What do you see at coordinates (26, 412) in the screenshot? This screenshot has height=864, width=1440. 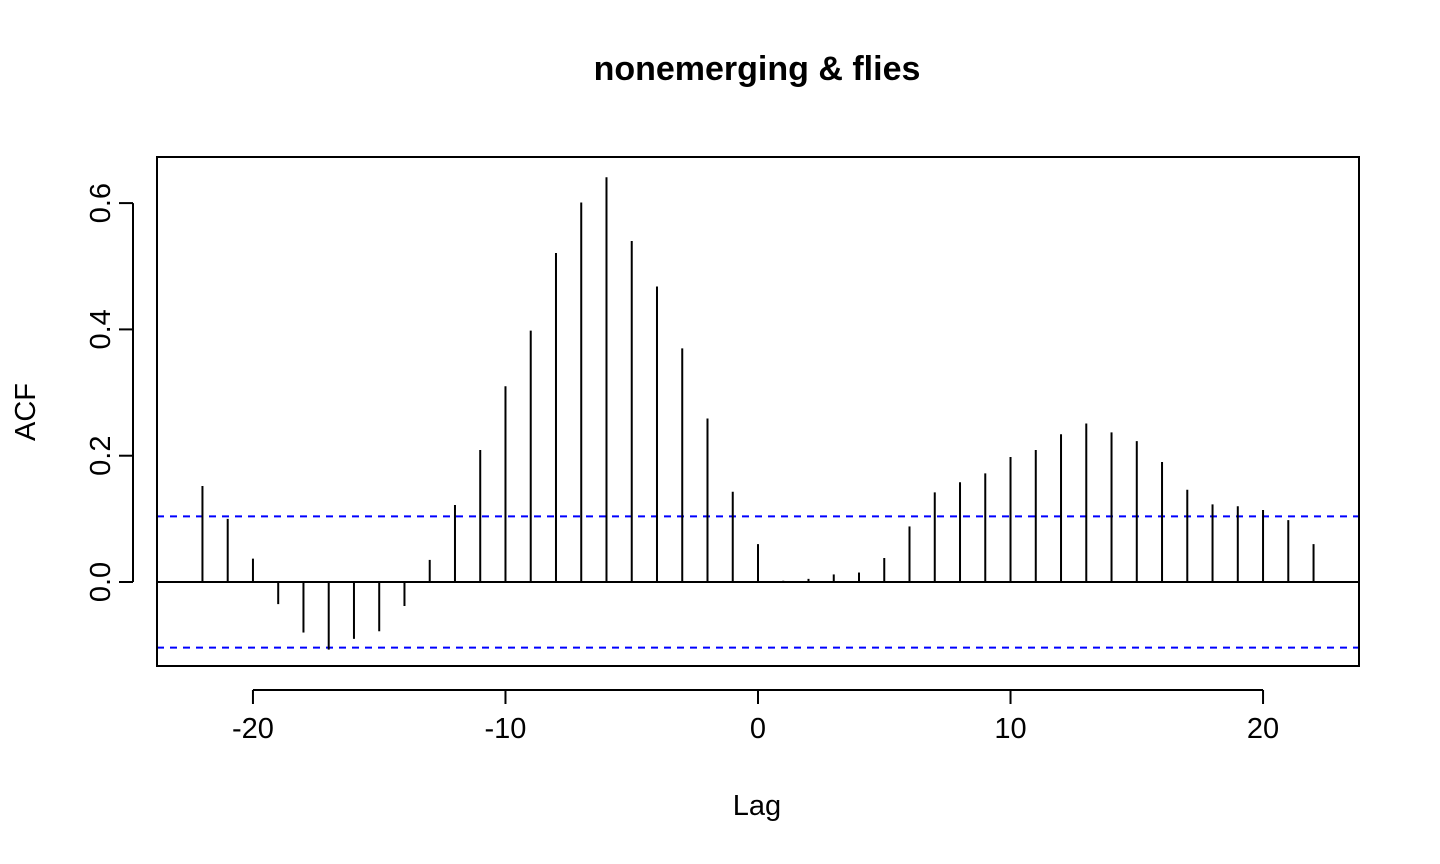 I see `y-axis-label: ACF` at bounding box center [26, 412].